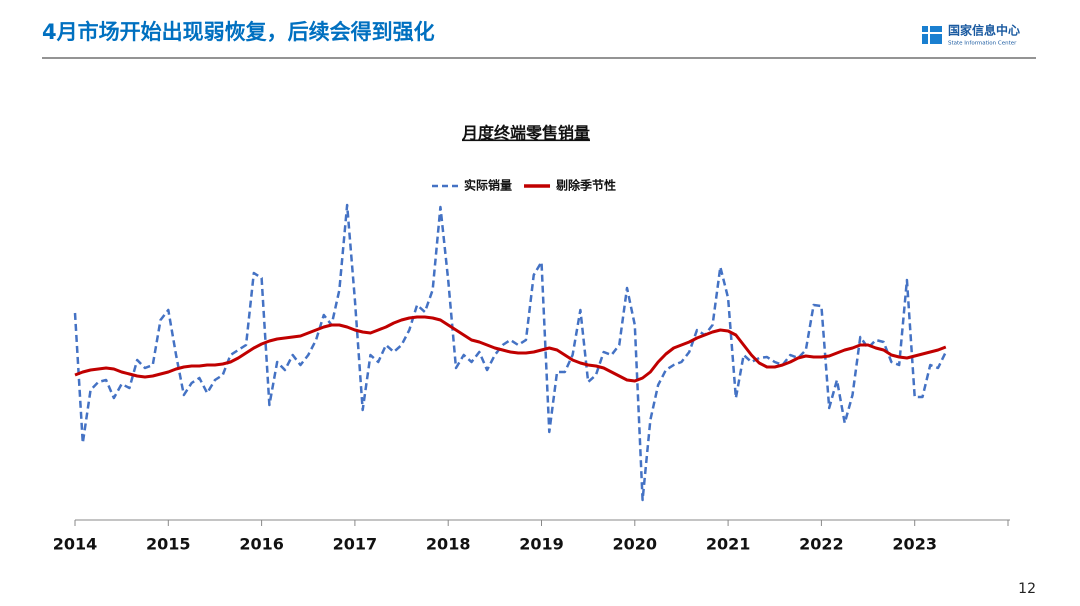  What do you see at coordinates (510, 349) in the screenshot?
I see `series-line` at bounding box center [510, 349].